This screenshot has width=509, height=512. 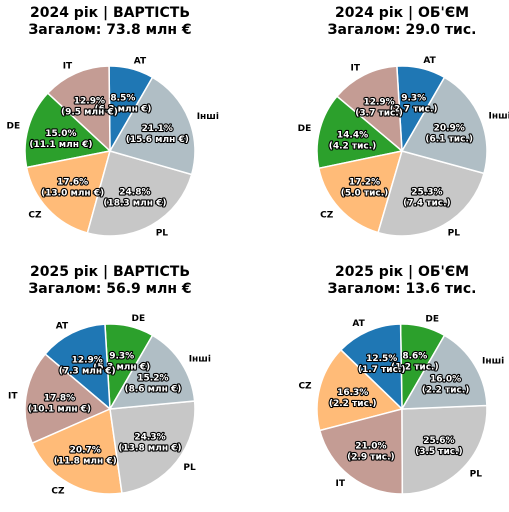 I want to click on slice-percent-label: 16.0%, so click(x=445, y=380).